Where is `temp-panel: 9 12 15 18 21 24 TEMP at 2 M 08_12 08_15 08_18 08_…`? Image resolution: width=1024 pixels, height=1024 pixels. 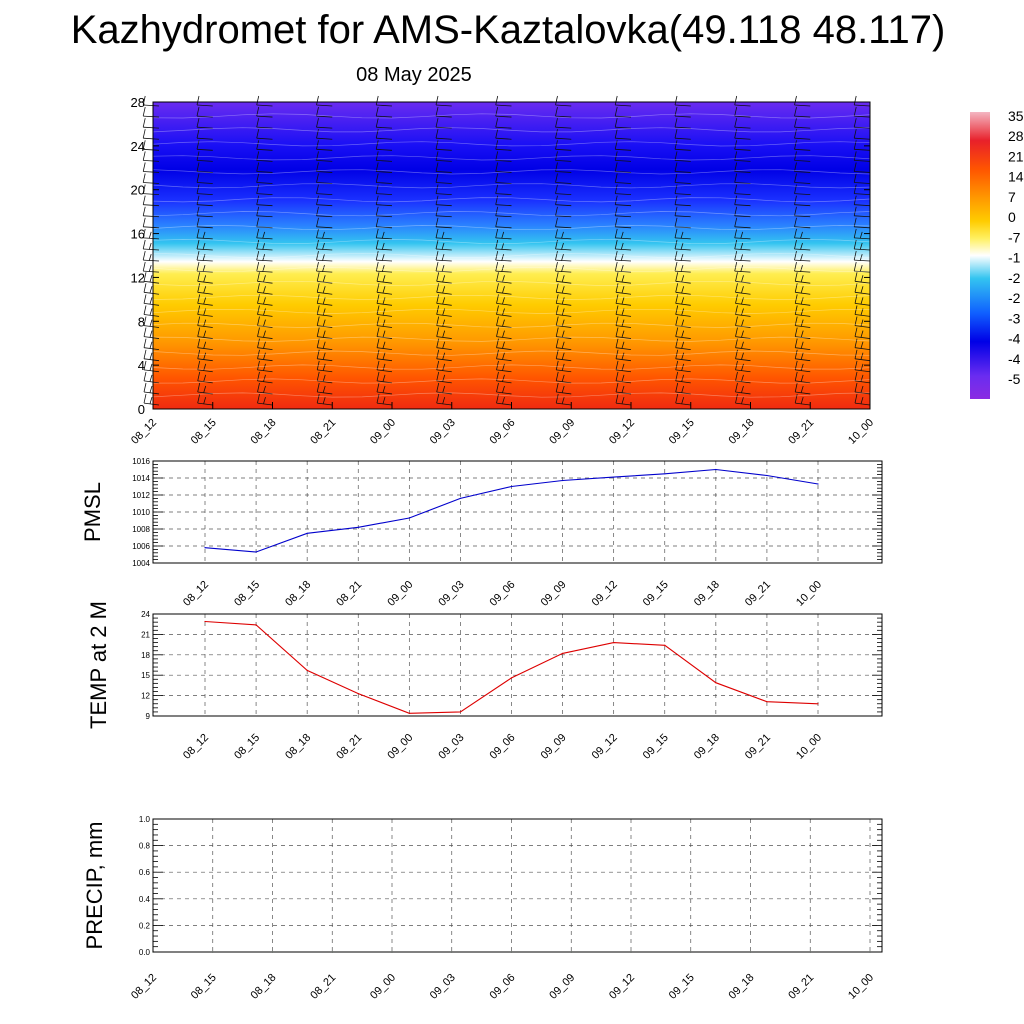 temp-panel: 9 12 15 18 21 24 TEMP at 2 M 08_12 08_15 08_18 08_… is located at coordinates (484, 681).